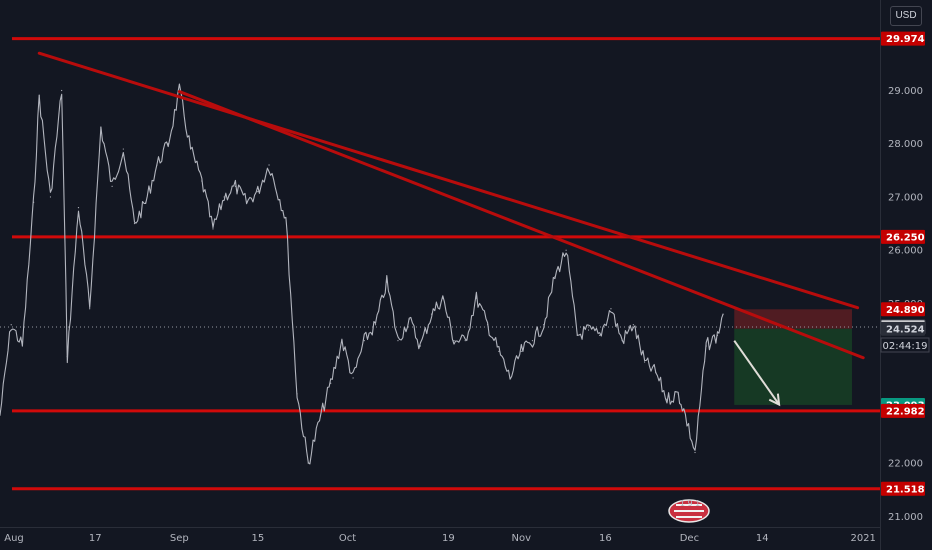 The width and height of the screenshot is (932, 550). I want to click on countdown-group: 02:44:19, so click(905, 345).